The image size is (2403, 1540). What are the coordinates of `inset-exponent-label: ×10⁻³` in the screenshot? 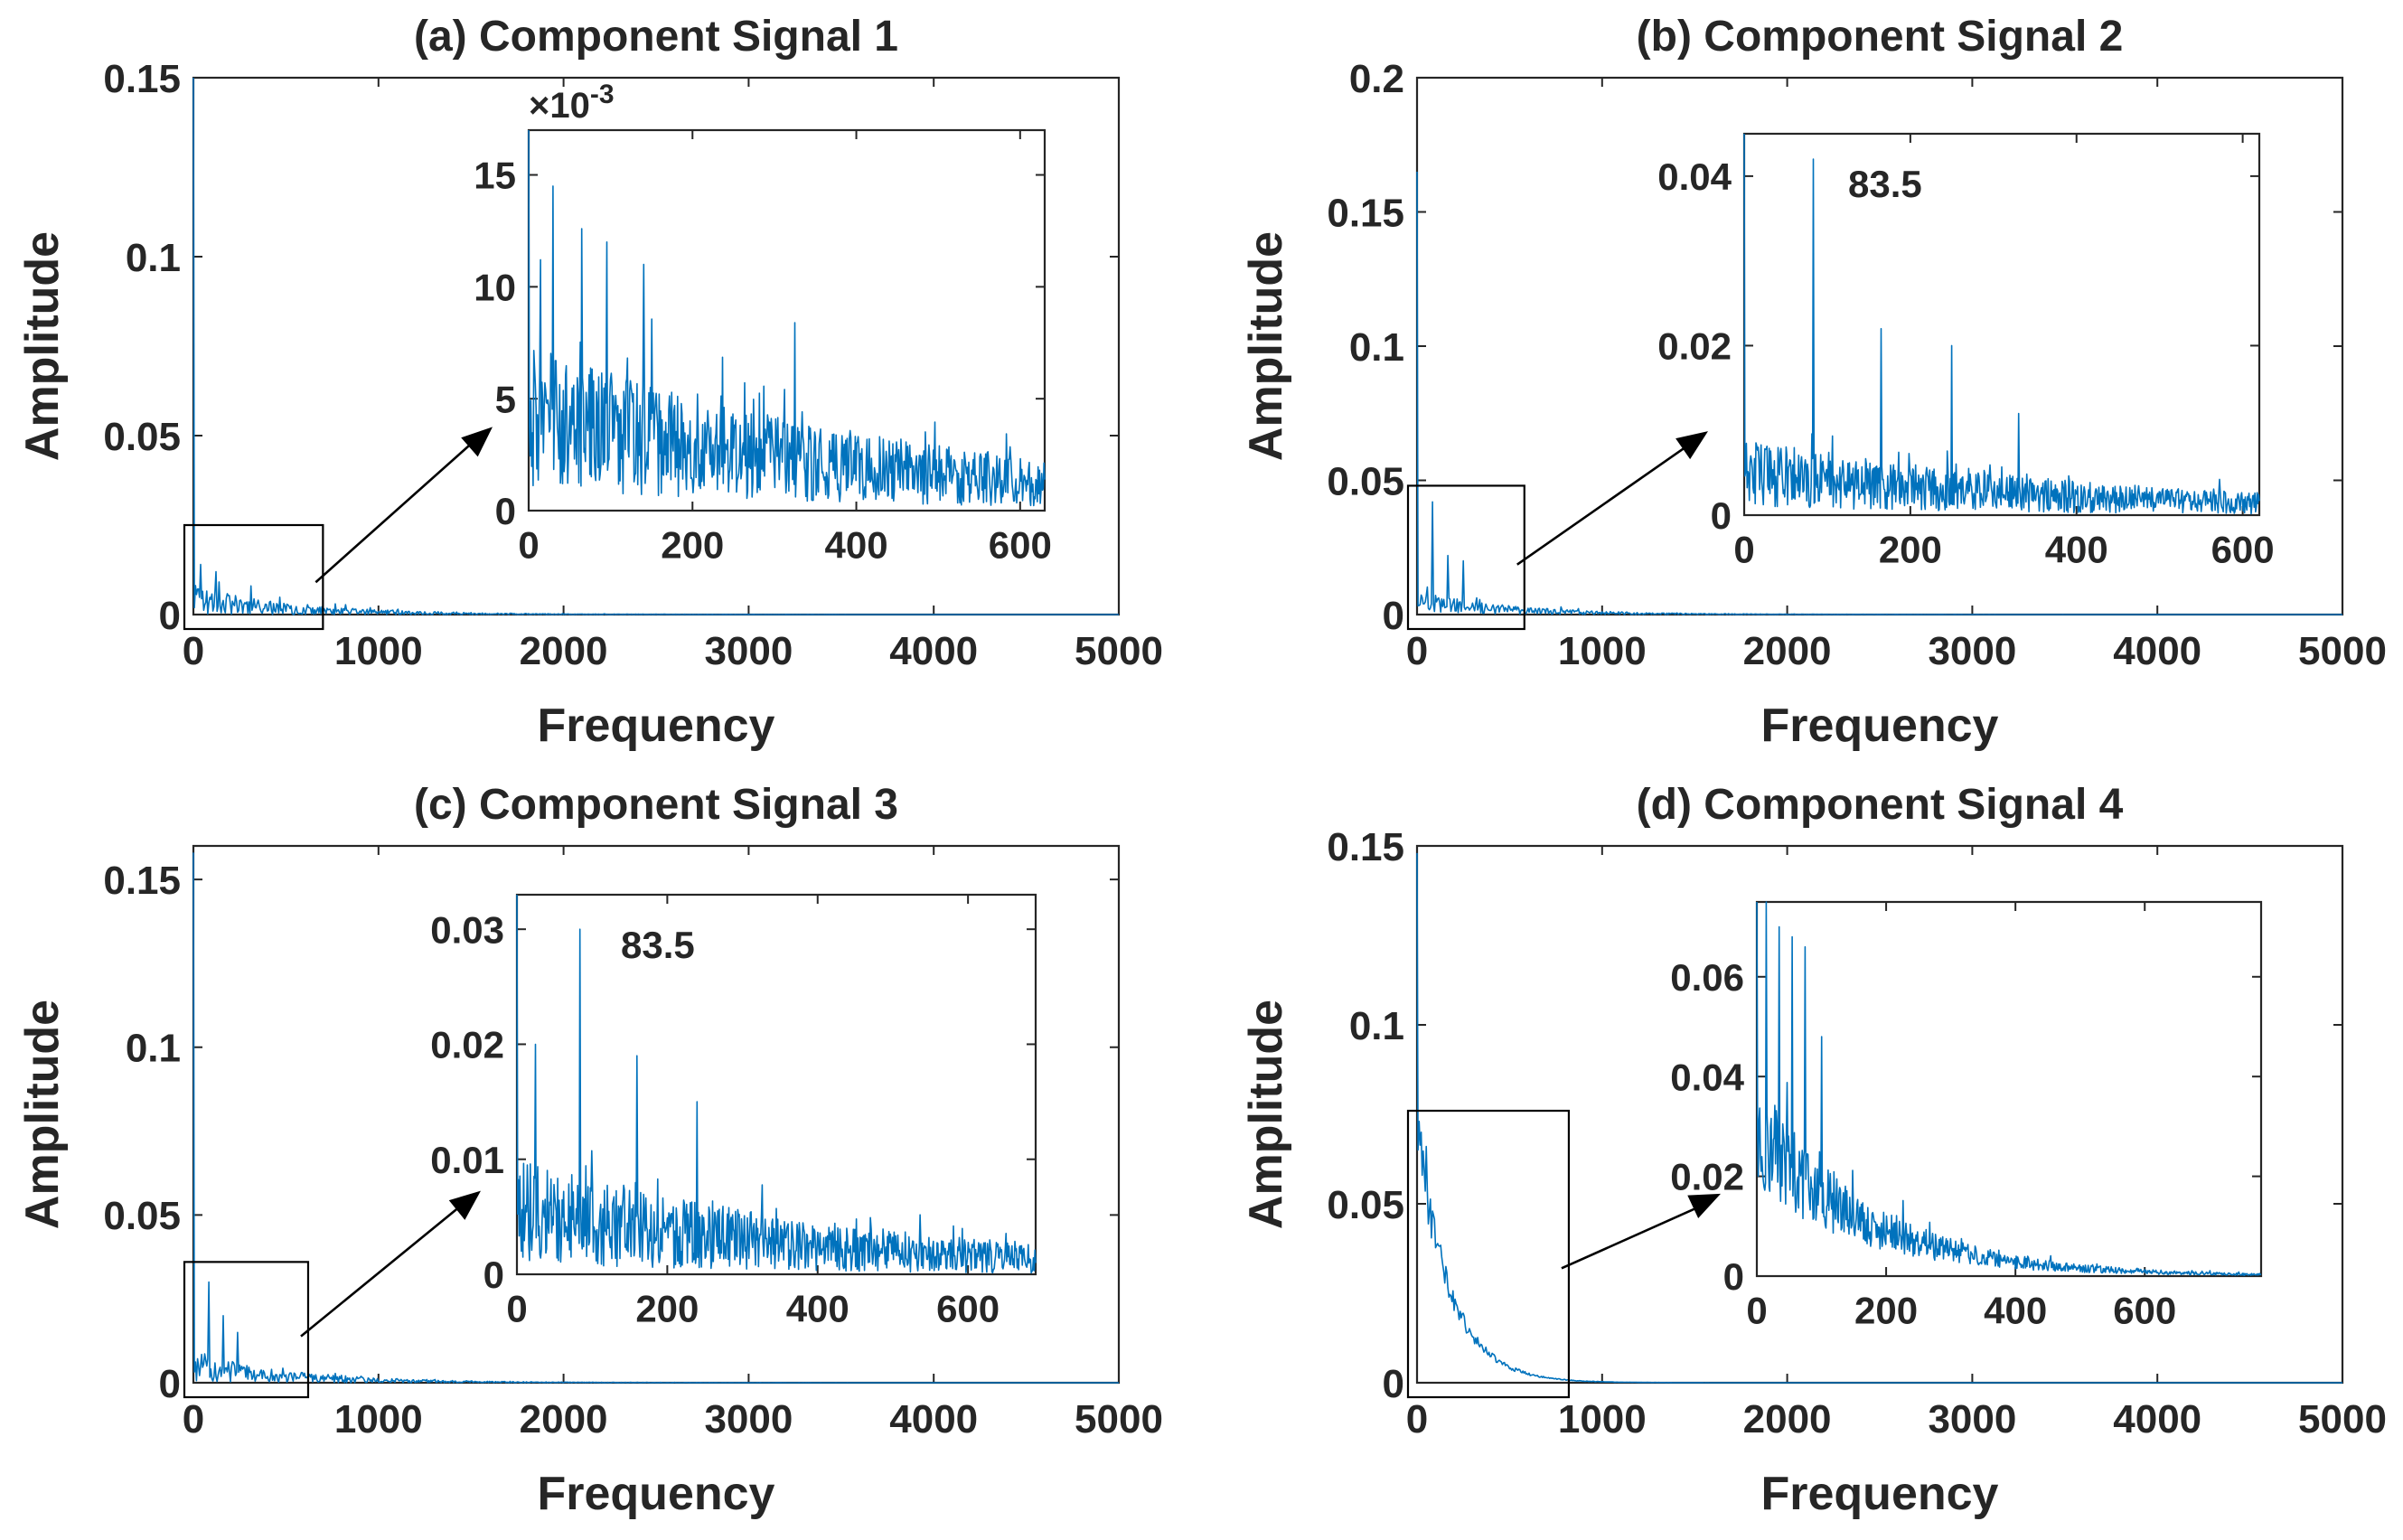 It's located at (572, 103).